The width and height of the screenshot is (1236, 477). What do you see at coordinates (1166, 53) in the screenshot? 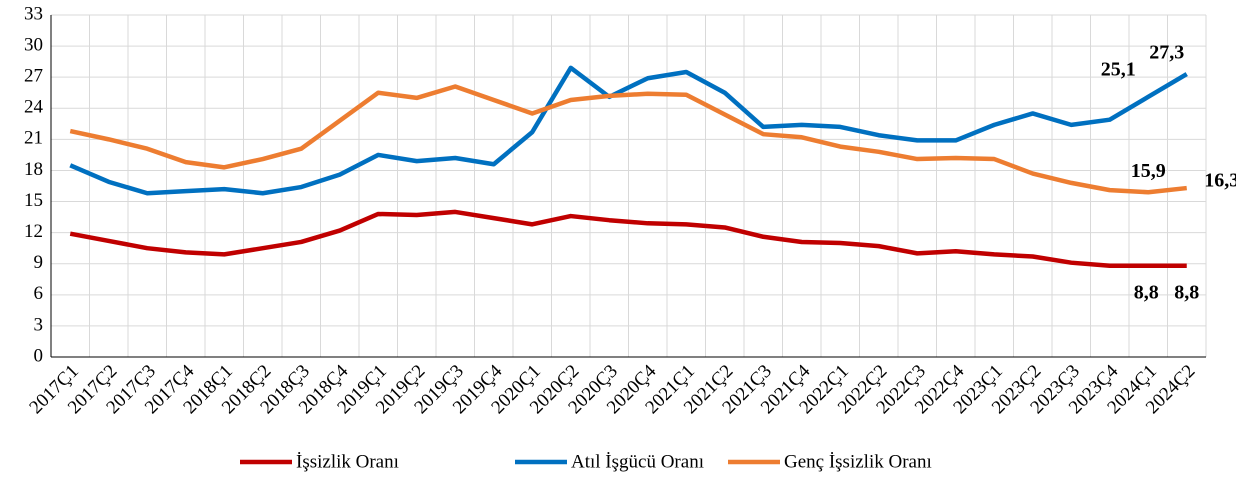
I see `data-label: 27,3` at bounding box center [1166, 53].